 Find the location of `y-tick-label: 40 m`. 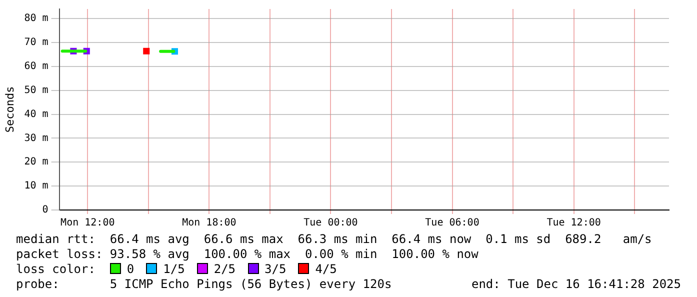

y-tick-label: 40 m is located at coordinates (36, 114).